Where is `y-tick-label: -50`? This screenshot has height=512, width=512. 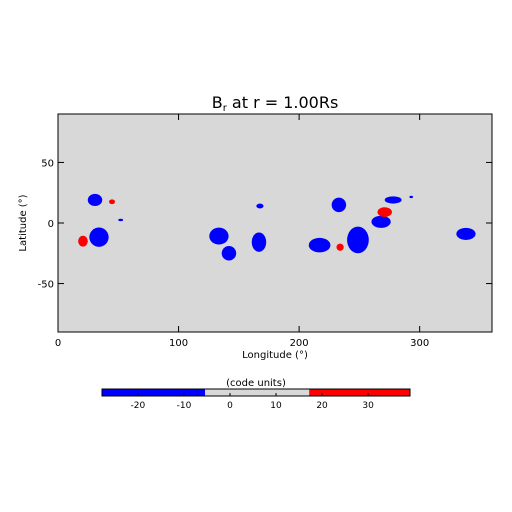
y-tick-label: -50 is located at coordinates (46, 285).